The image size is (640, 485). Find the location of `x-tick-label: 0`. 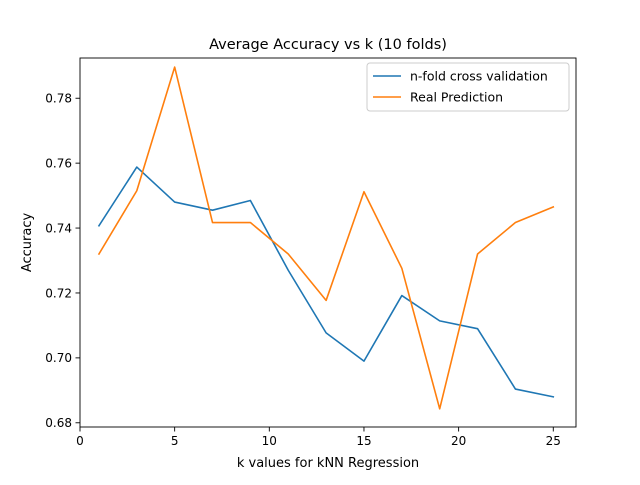

x-tick-label: 0 is located at coordinates (80, 441).